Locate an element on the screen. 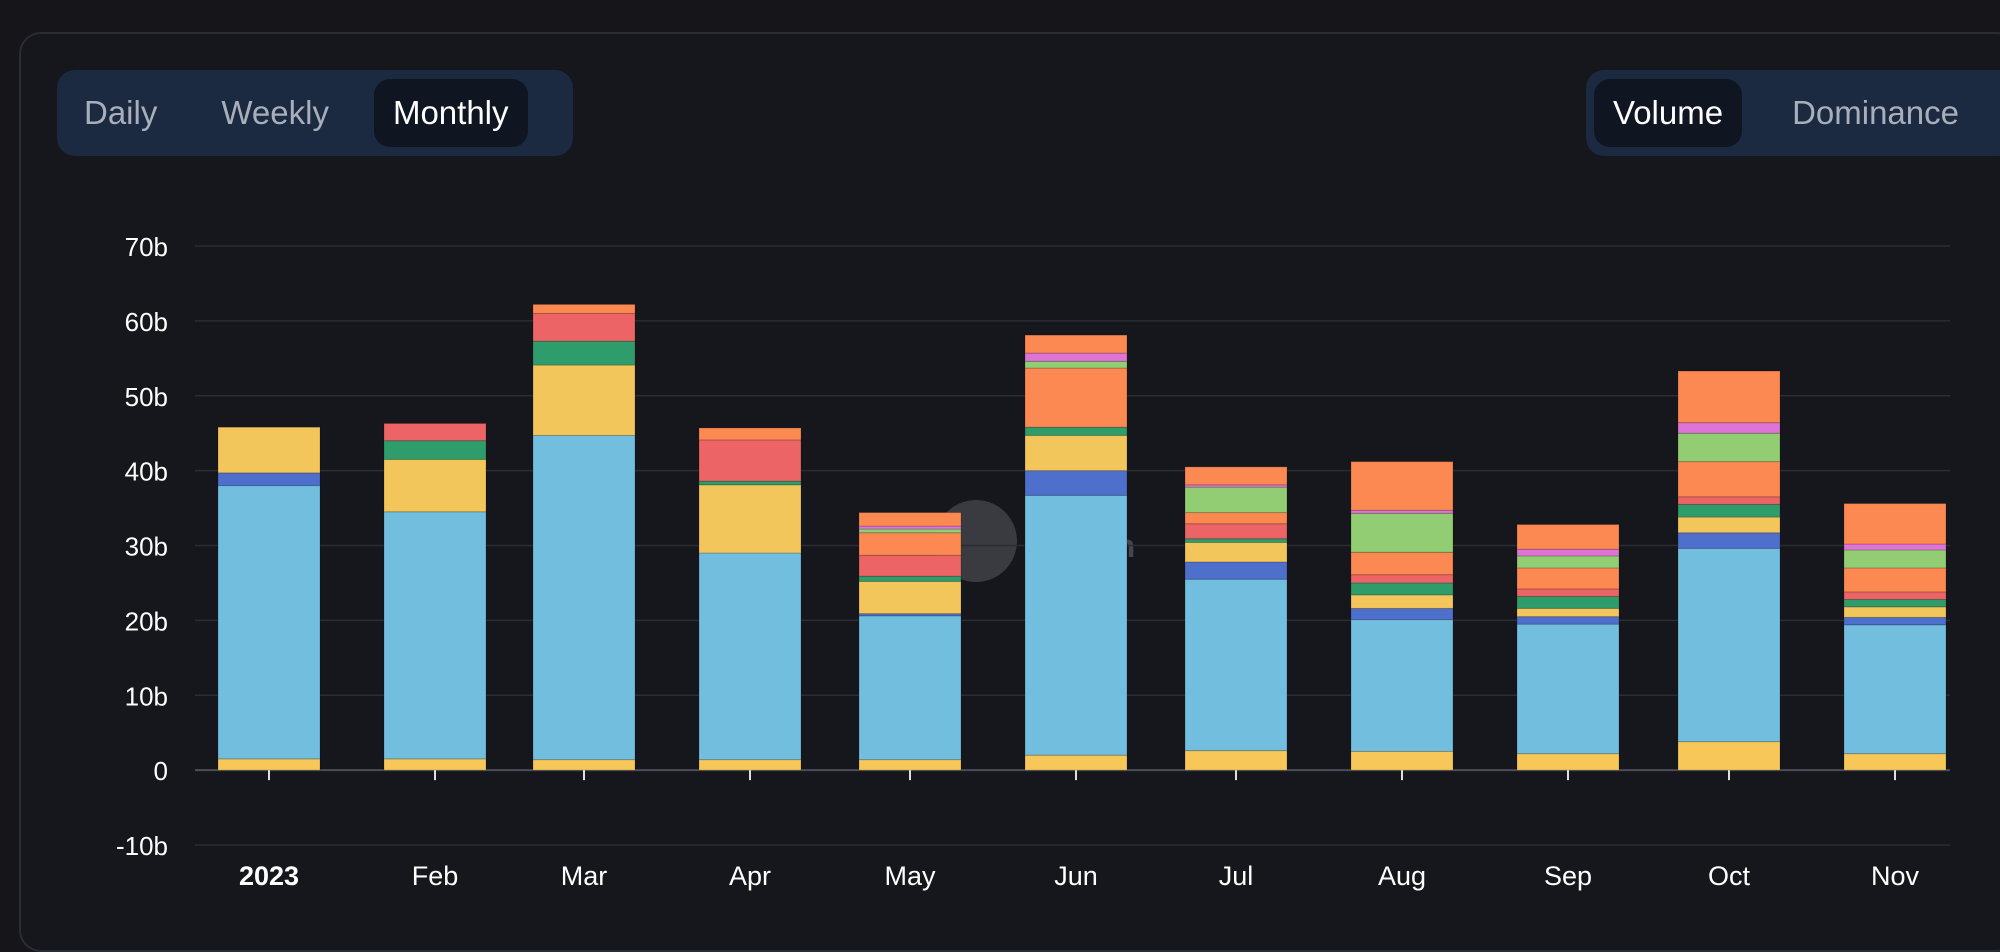 The image size is (2000, 952). x-tick-label: Feb is located at coordinates (435, 876).